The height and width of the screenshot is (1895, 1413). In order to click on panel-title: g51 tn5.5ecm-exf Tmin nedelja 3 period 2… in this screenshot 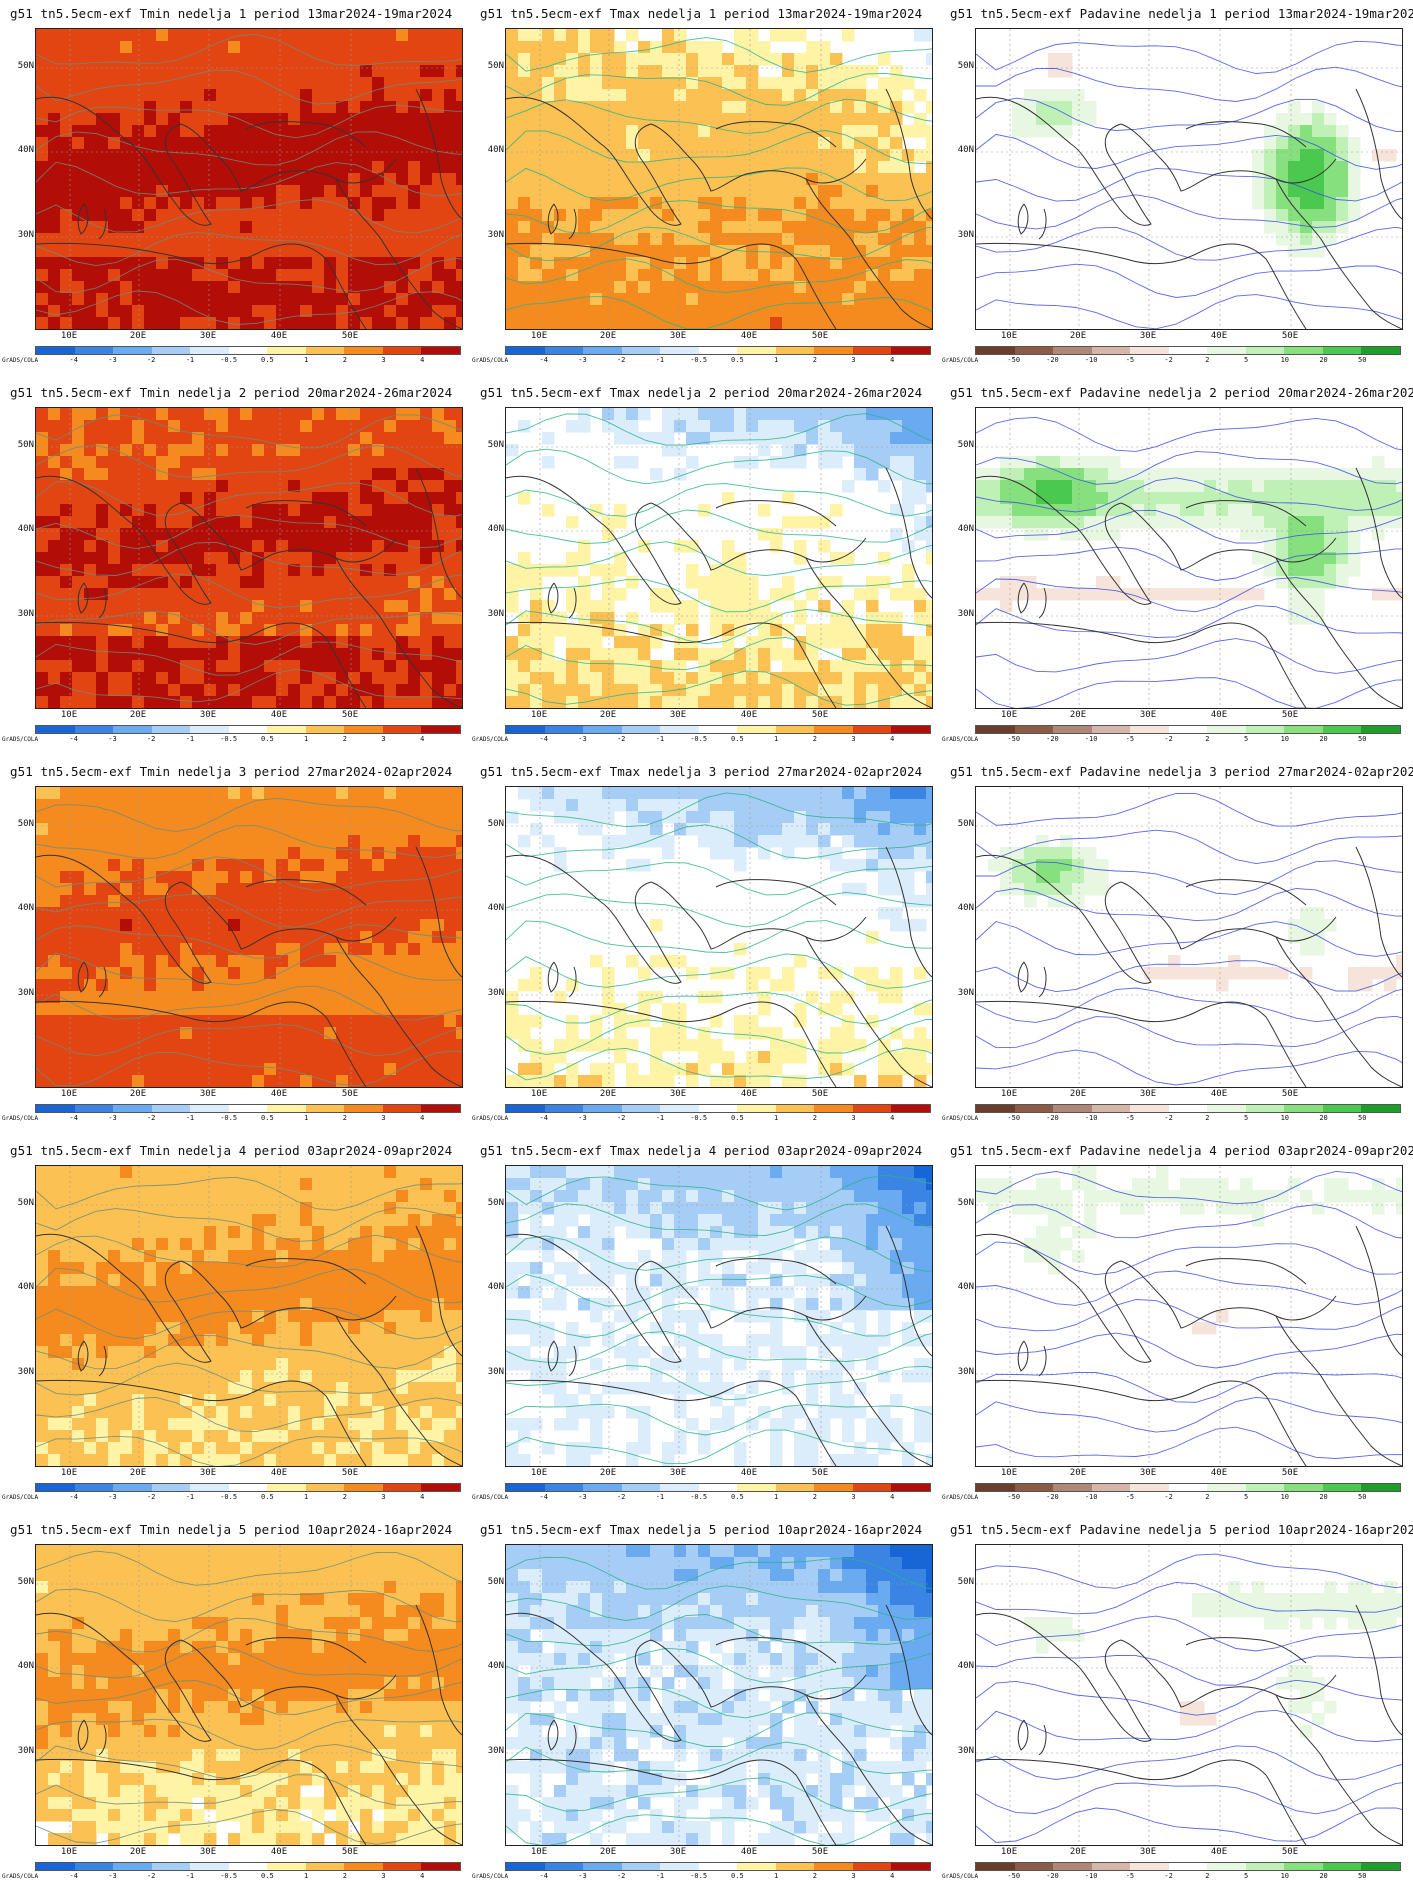, I will do `click(231, 771)`.